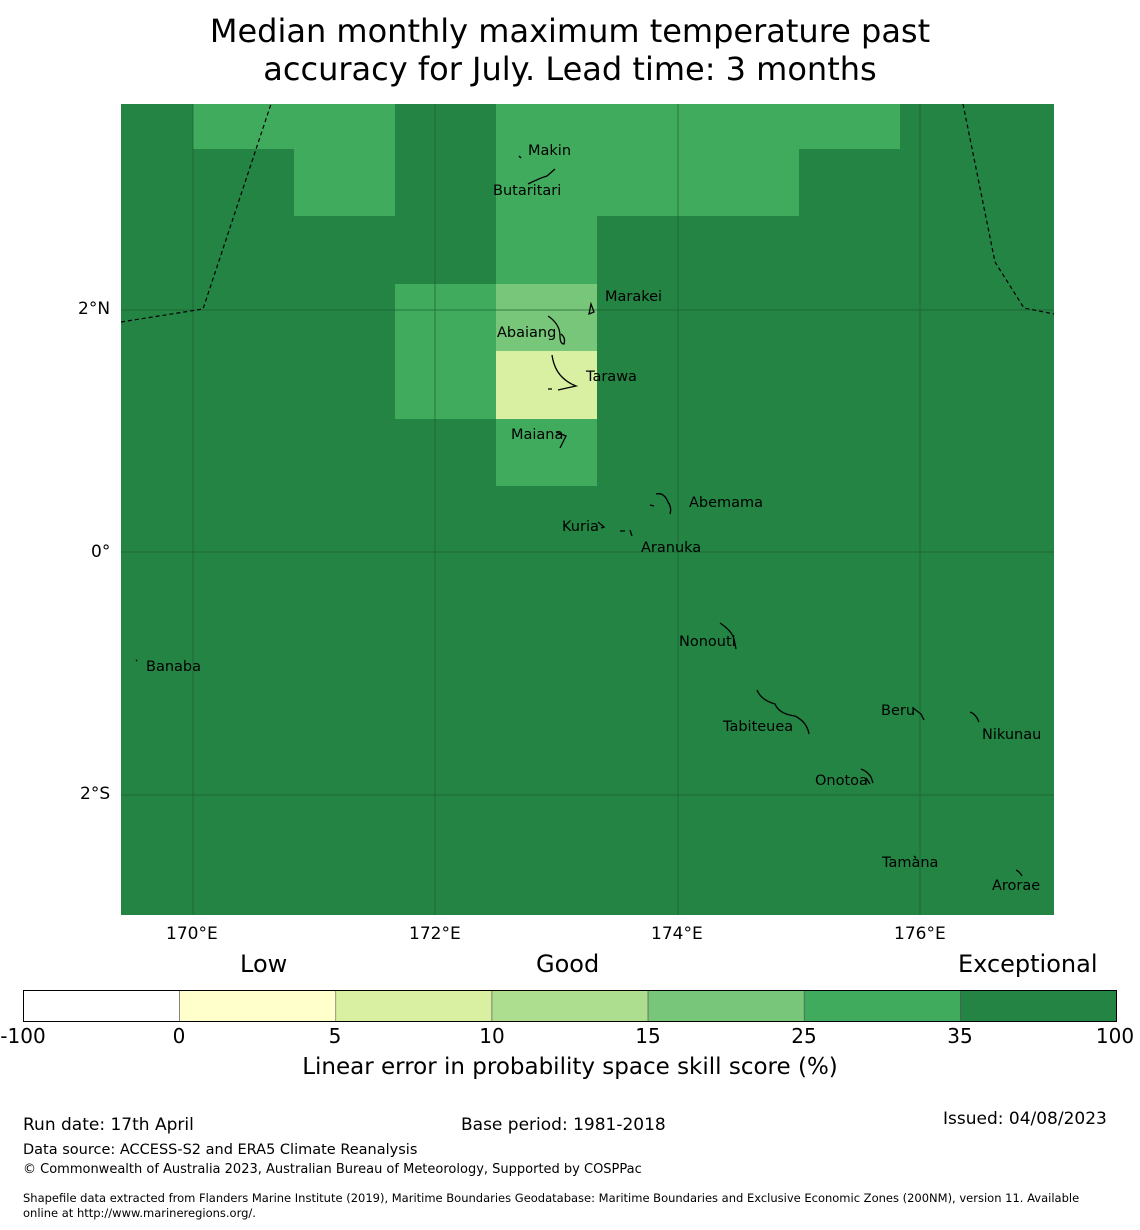 This screenshot has height=1230, width=1140. I want to click on place-label-nikunau: Nikunau, so click(1011, 735).